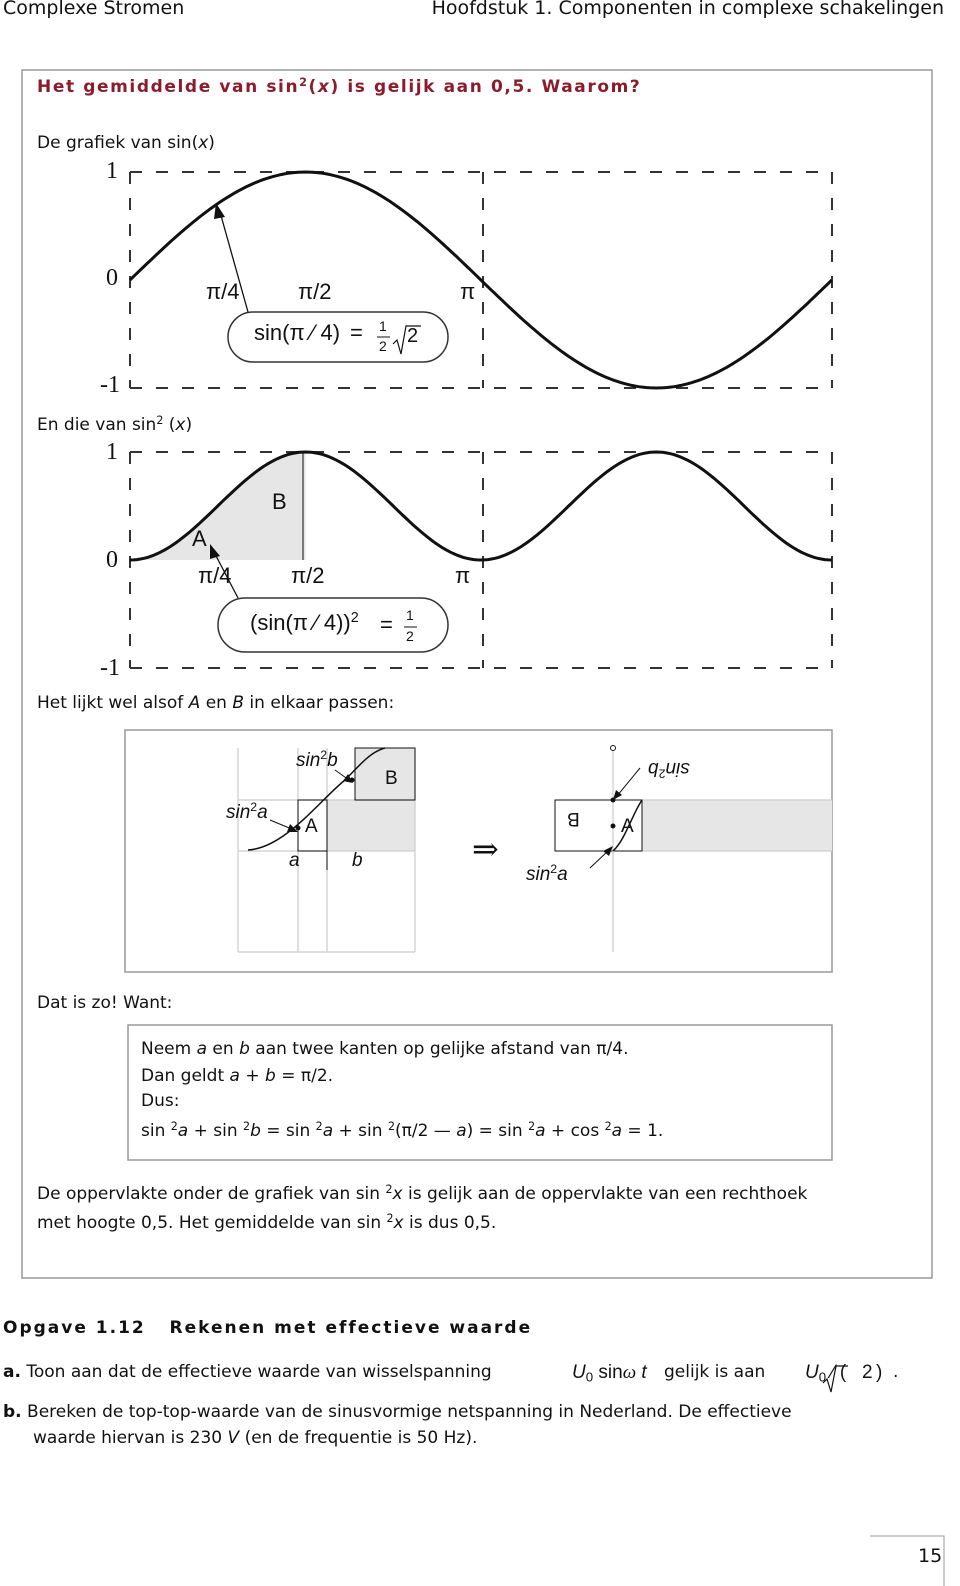 The height and width of the screenshot is (1586, 960). What do you see at coordinates (413, 336) in the screenshot?
I see `radicand: 2` at bounding box center [413, 336].